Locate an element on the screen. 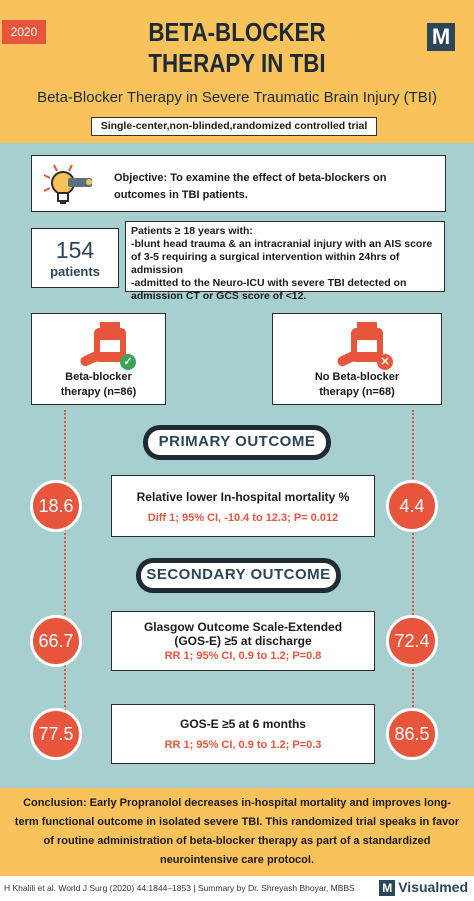 The width and height of the screenshot is (474, 901). arm-label: No Beta-blocker therapy (n=68) is located at coordinates (357, 385).